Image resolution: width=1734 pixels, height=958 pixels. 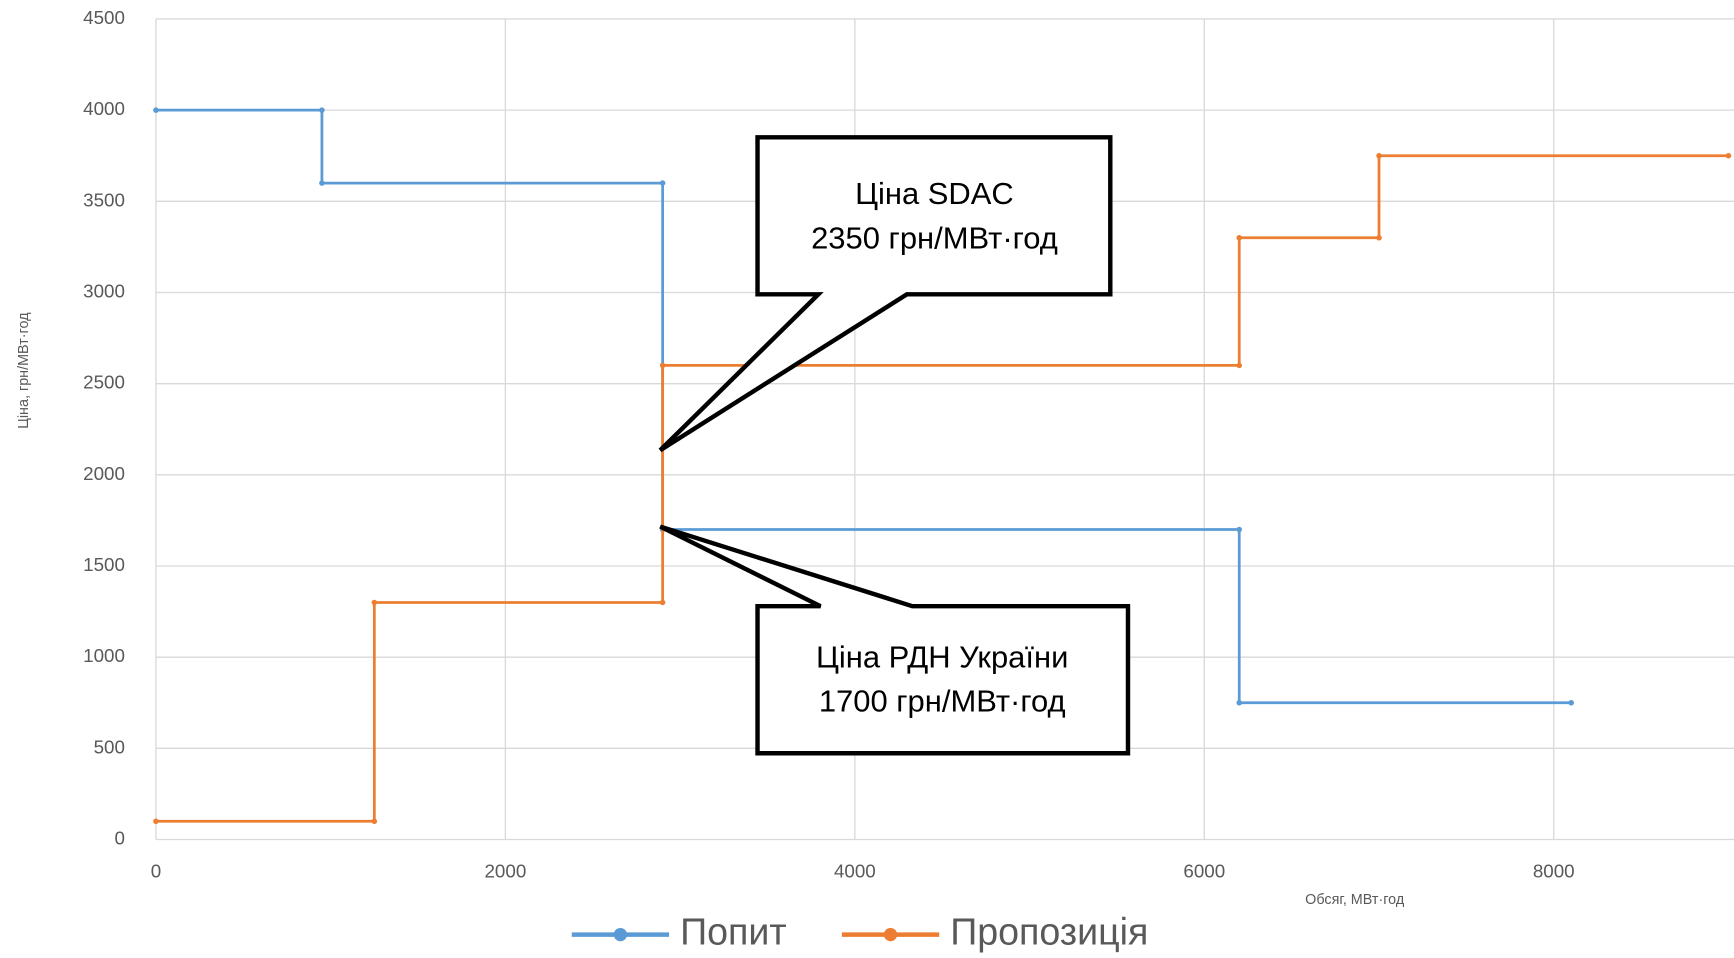 What do you see at coordinates (104, 17) in the screenshot?
I see `y-tick-label: 4500` at bounding box center [104, 17].